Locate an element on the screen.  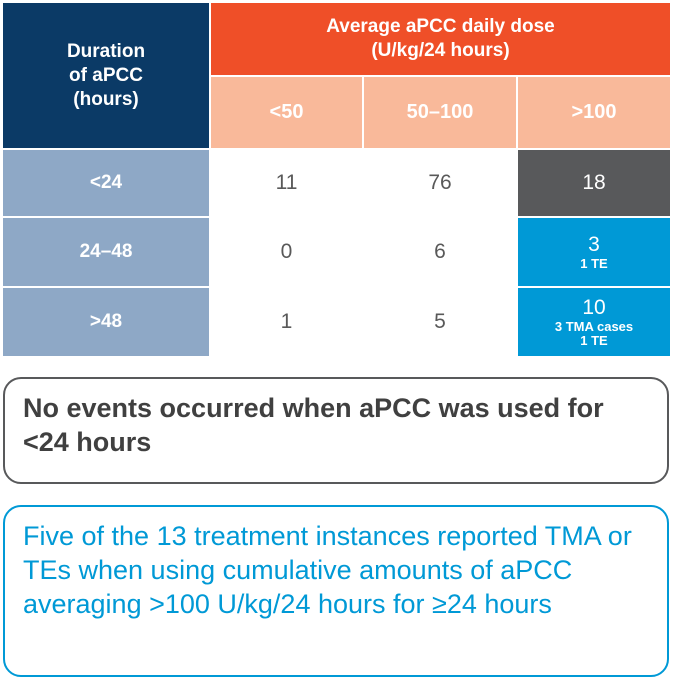
row-header: <24 is located at coordinates (106, 183).